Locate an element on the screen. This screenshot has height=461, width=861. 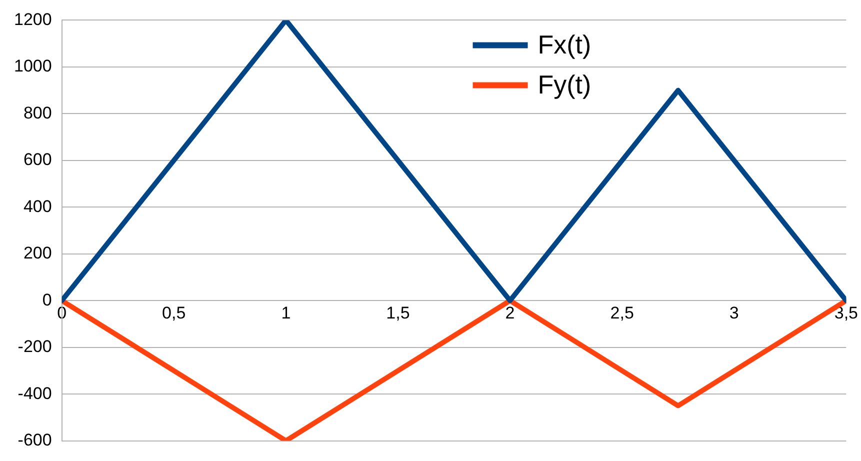
x-tick-label: 2 is located at coordinates (510, 312).